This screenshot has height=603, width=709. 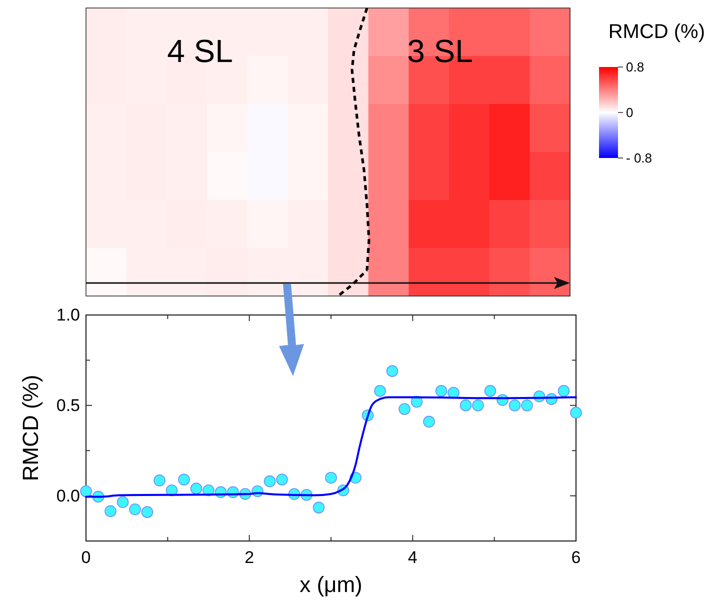 What do you see at coordinates (249, 557) in the screenshot?
I see `x-tick-label: 2` at bounding box center [249, 557].